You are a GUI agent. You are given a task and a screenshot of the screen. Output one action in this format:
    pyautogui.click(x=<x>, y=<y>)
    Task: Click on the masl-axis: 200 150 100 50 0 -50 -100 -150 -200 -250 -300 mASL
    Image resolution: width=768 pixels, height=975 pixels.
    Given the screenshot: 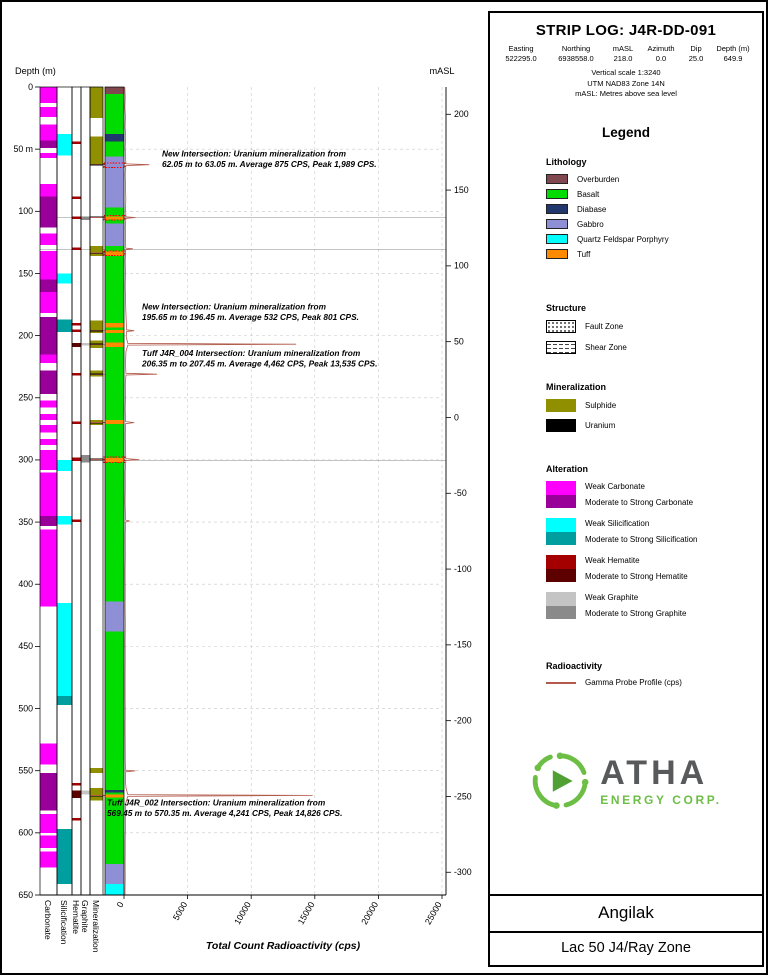 What is the action you would take?
    pyautogui.click(x=450, y=471)
    